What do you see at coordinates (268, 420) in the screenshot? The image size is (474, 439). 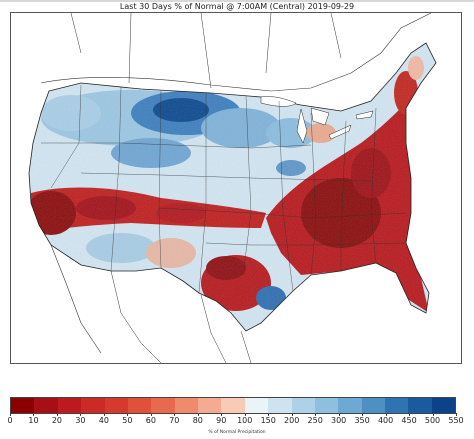 I see `colorbar-tick-label: 150` at bounding box center [268, 420].